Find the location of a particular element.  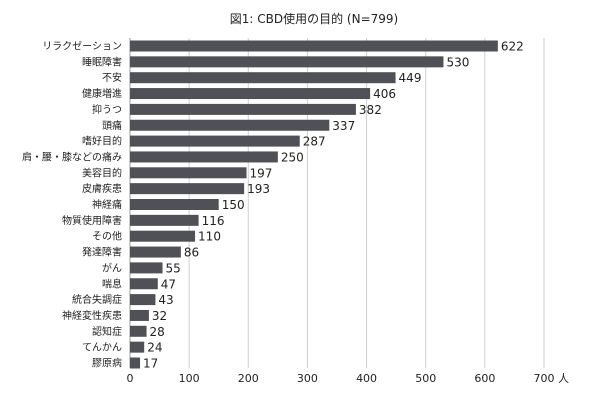

category-label: 頭痛 is located at coordinates (112, 125).